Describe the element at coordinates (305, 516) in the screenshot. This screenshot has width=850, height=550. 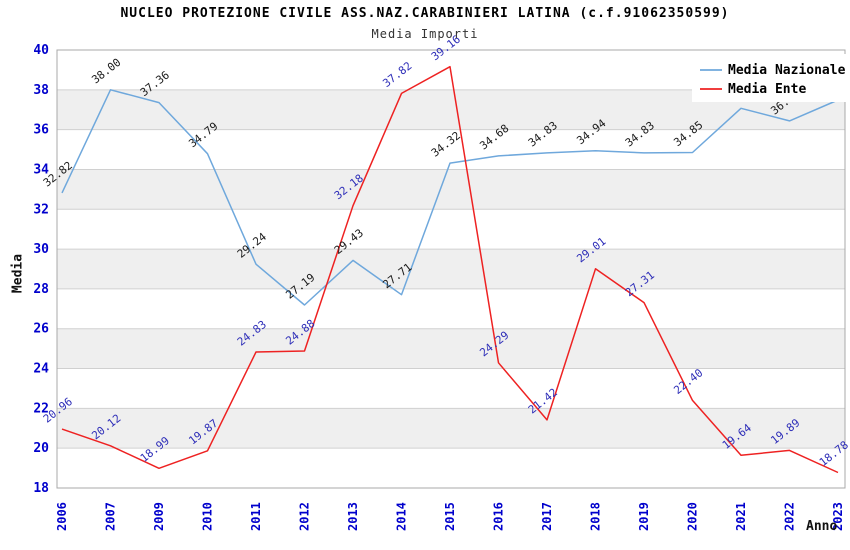
I see `x-tick-label: 2012` at that location.